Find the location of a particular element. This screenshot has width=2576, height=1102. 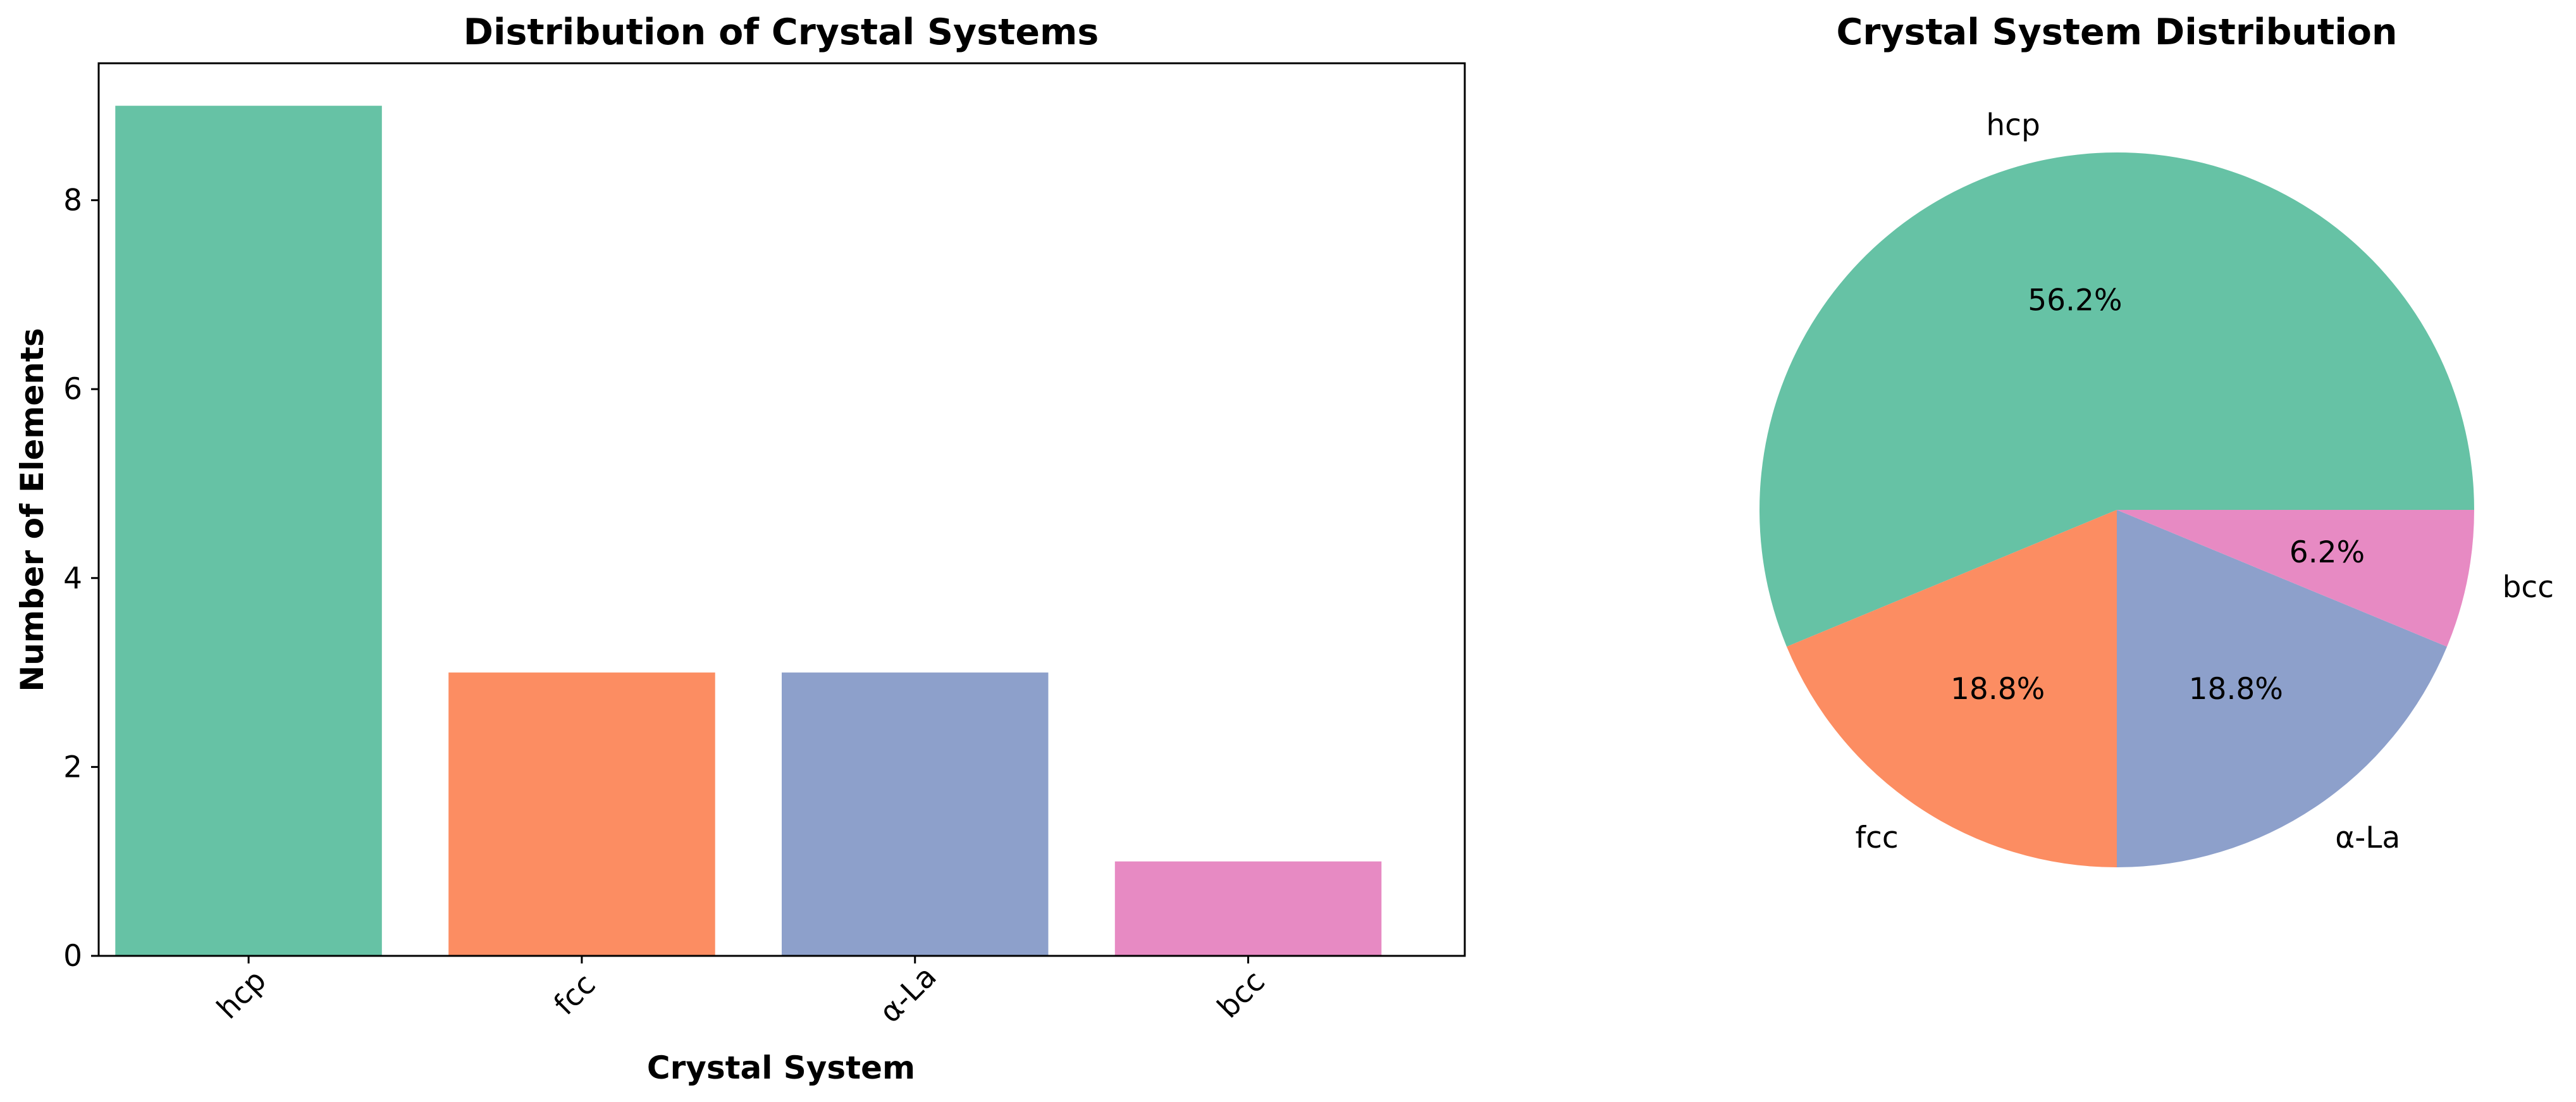

x-tick-label: hcp is located at coordinates (242, 994).